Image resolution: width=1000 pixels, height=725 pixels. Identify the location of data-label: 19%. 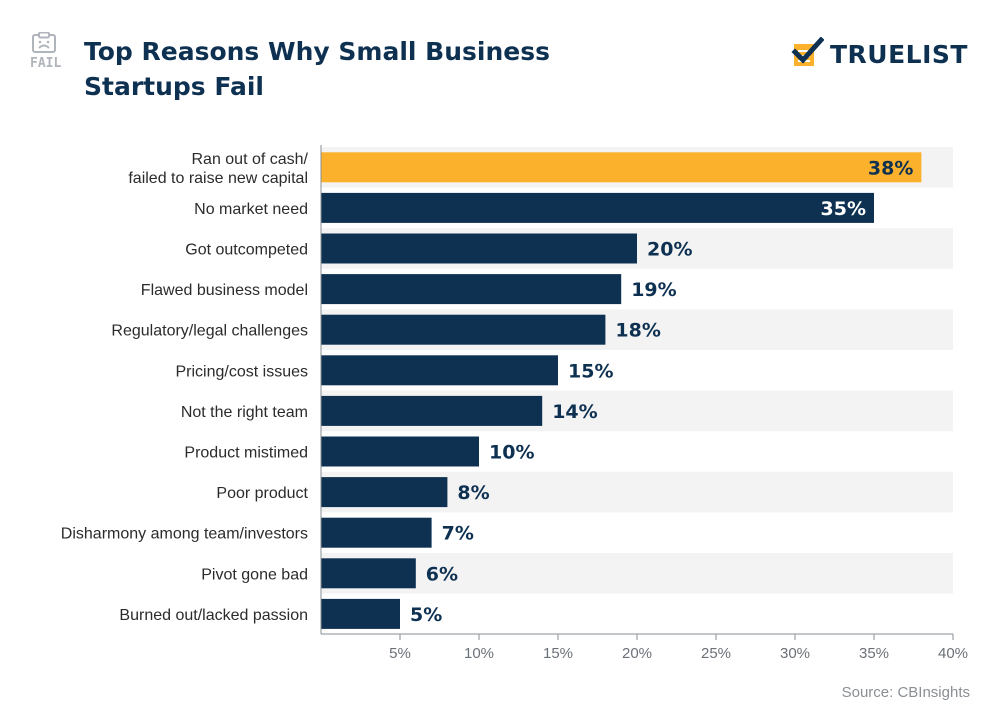
(653, 290).